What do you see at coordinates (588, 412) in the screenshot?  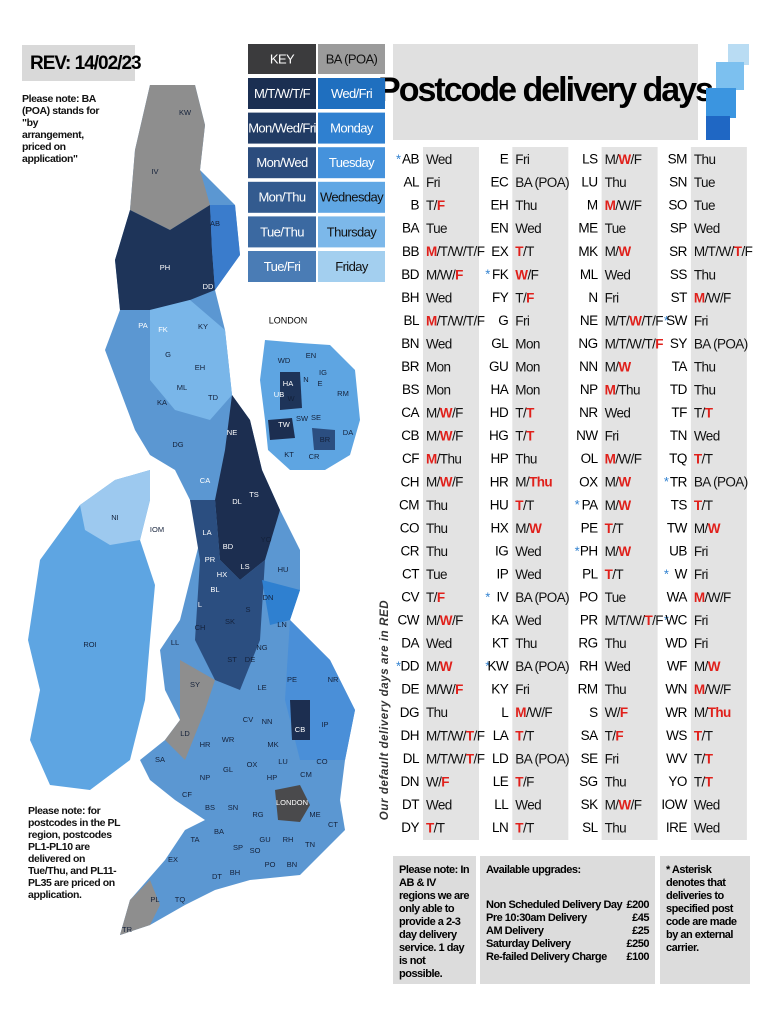 I see `postcode: NR` at bounding box center [588, 412].